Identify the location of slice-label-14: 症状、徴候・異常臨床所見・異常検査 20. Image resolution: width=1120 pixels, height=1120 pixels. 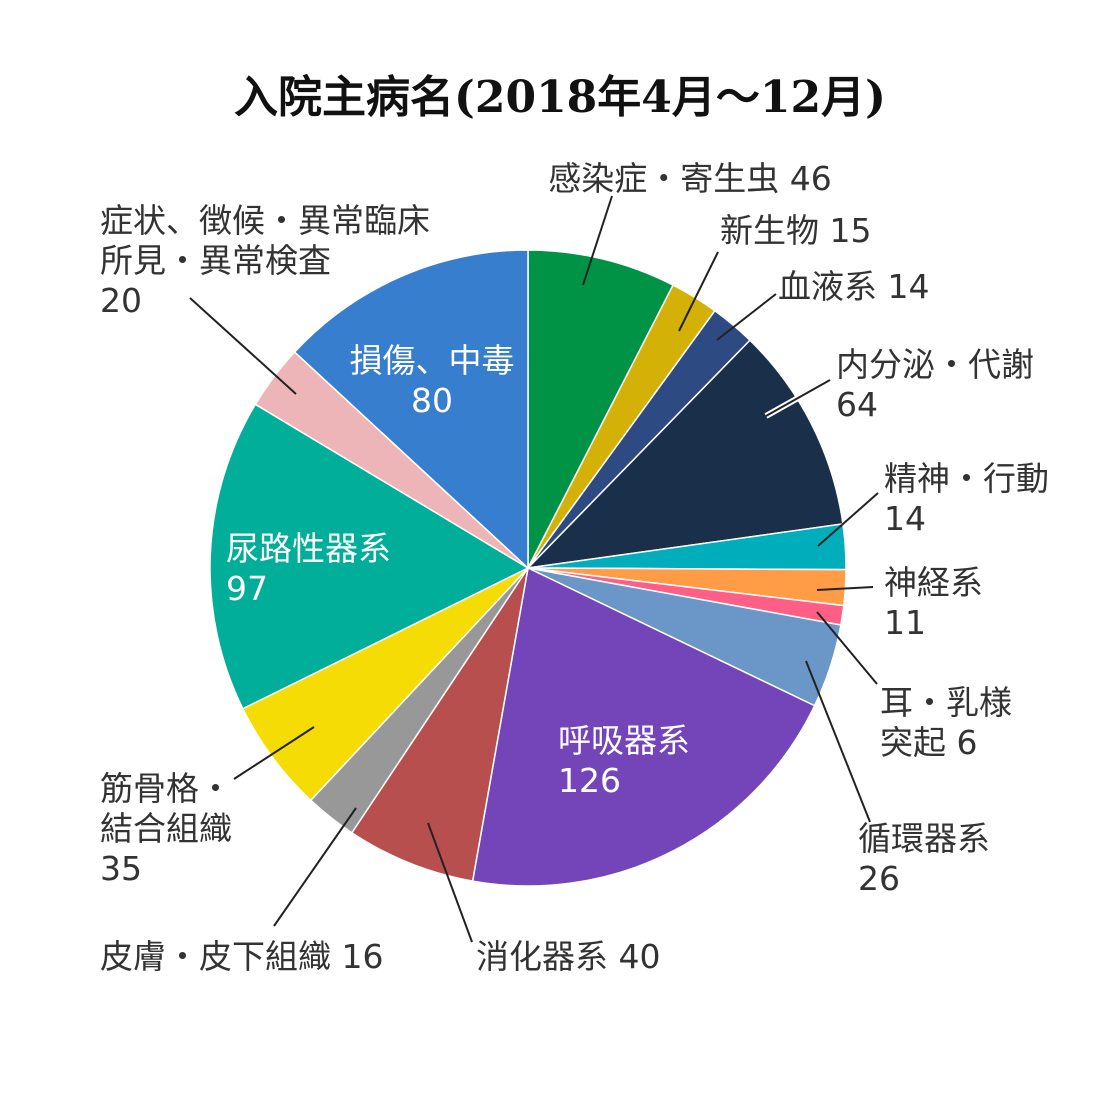
(265, 260).